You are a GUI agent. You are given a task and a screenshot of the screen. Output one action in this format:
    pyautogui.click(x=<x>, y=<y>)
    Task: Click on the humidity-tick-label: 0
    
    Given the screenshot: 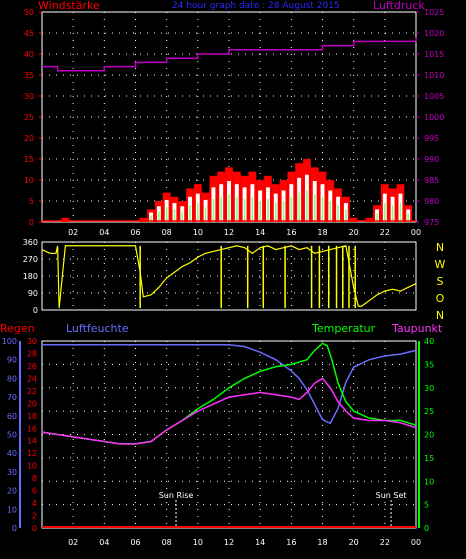 What is the action you would take?
    pyautogui.click(x=14, y=528)
    